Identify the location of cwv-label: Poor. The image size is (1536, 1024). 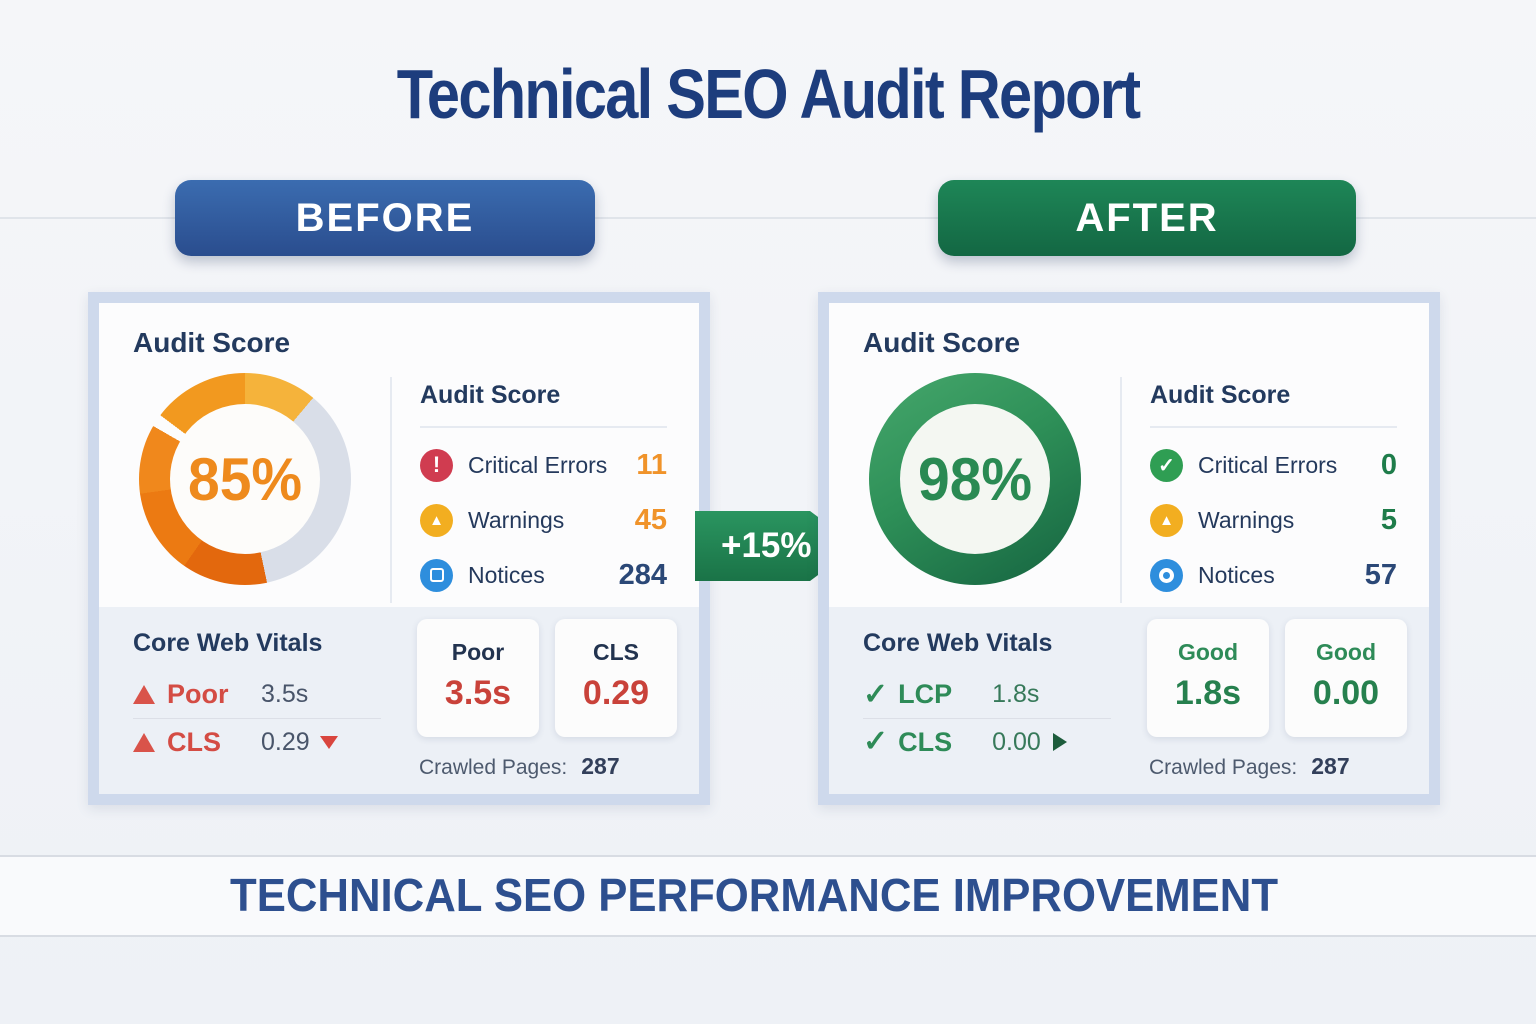
(198, 694).